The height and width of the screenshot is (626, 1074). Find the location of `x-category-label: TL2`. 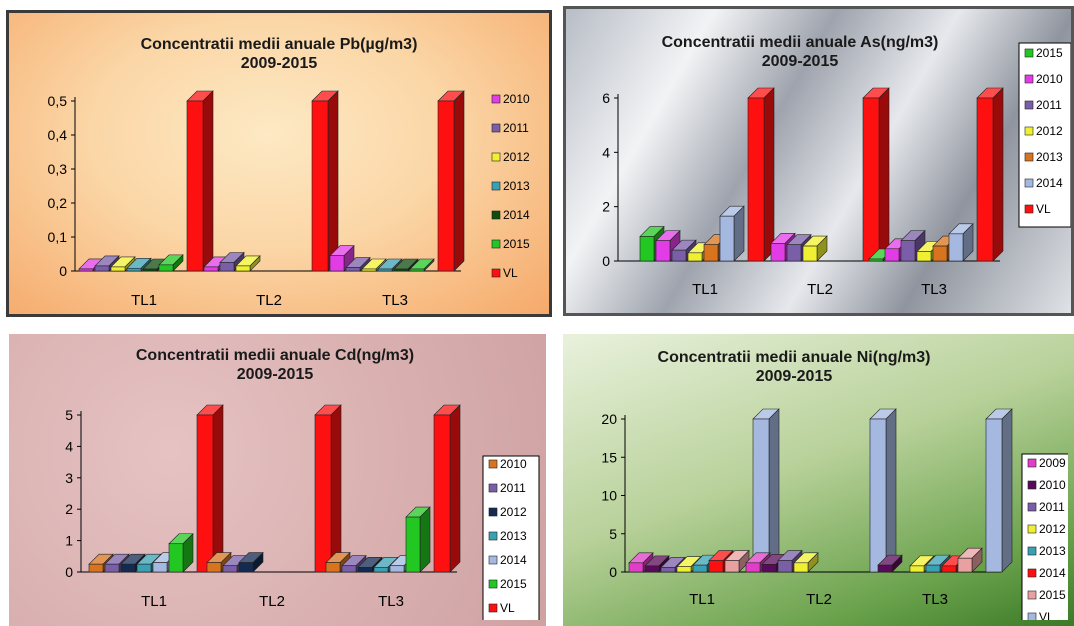

x-category-label: TL2 is located at coordinates (820, 289).